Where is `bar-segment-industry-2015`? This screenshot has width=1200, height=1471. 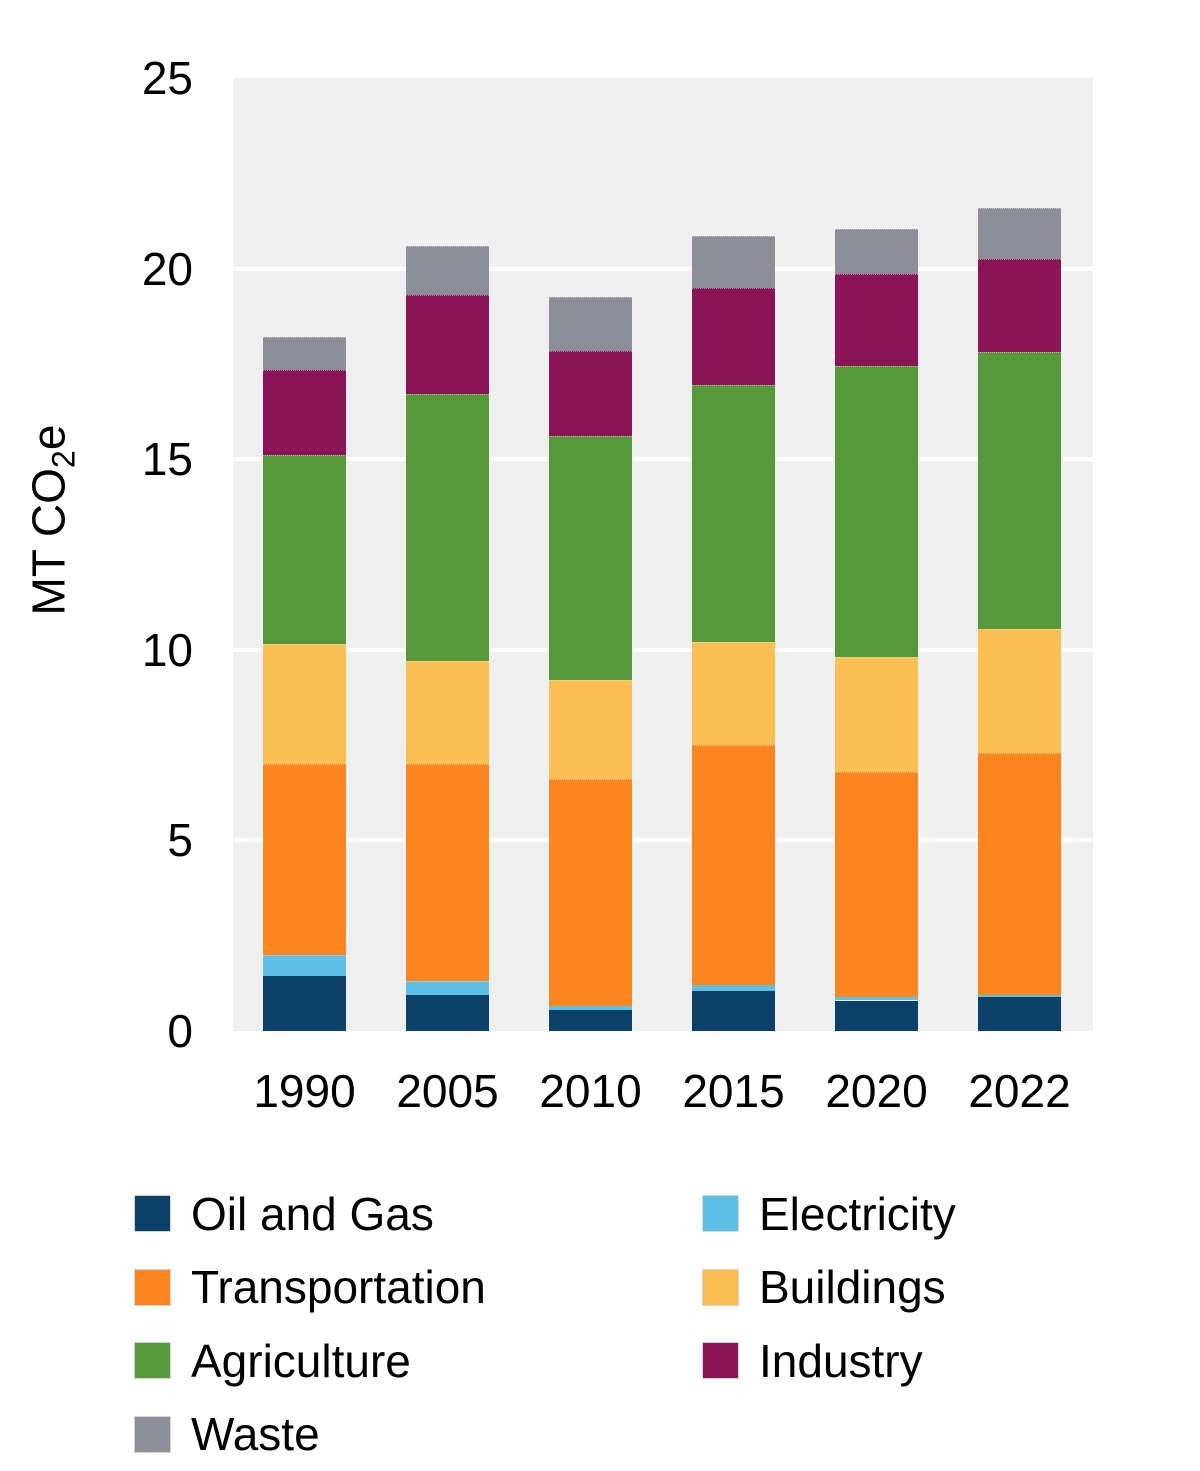
bar-segment-industry-2015 is located at coordinates (733, 336).